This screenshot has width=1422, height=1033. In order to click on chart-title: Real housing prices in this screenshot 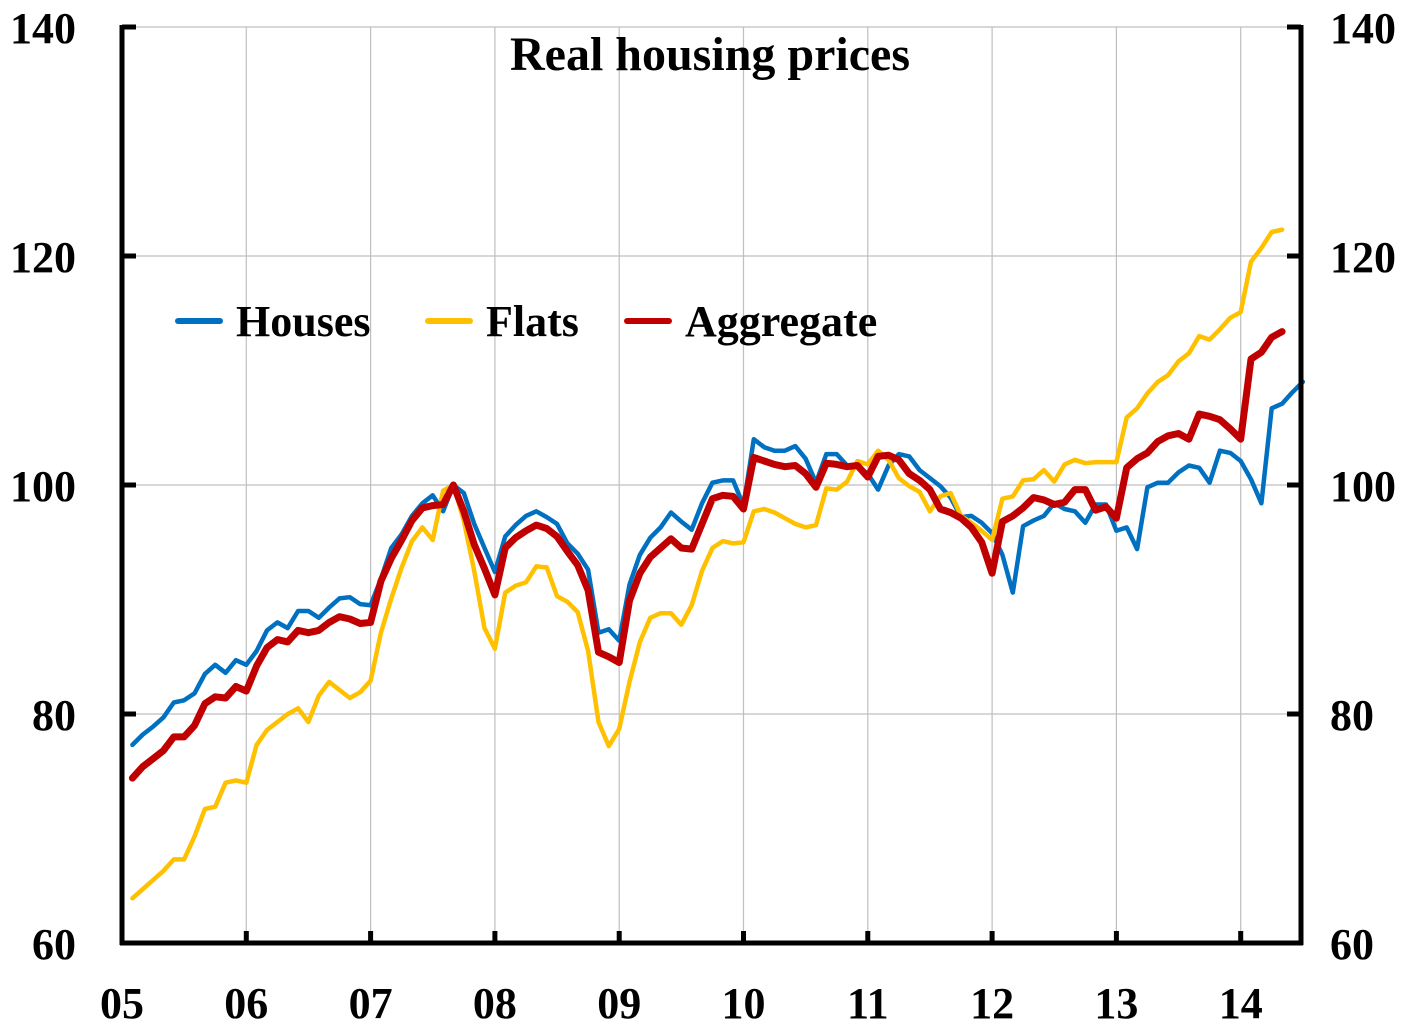, I will do `click(710, 54)`.